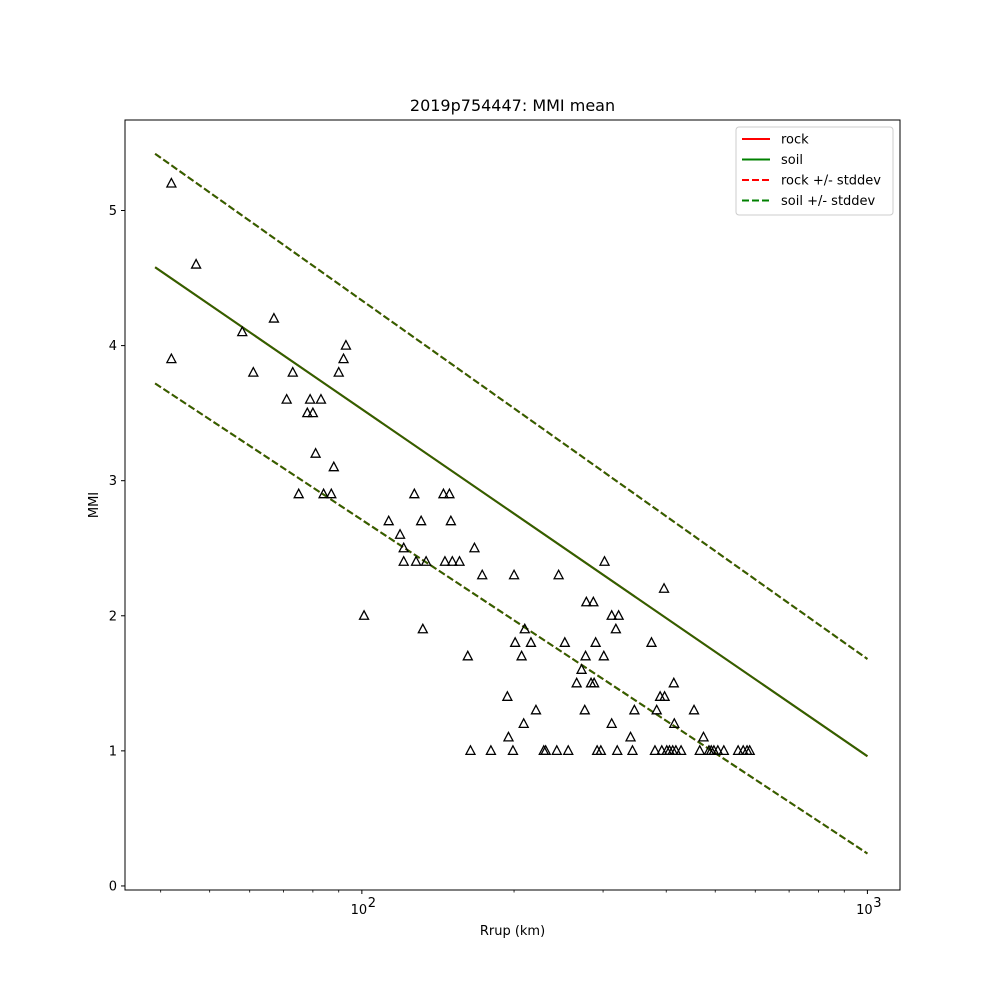 The image size is (1000, 1000). I want to click on y-tick-label: 4, so click(113, 346).